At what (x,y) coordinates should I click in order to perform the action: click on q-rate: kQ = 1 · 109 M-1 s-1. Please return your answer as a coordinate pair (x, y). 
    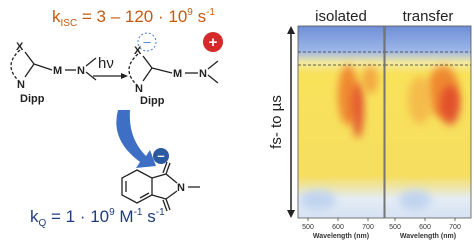
    Looking at the image, I should click on (97, 218).